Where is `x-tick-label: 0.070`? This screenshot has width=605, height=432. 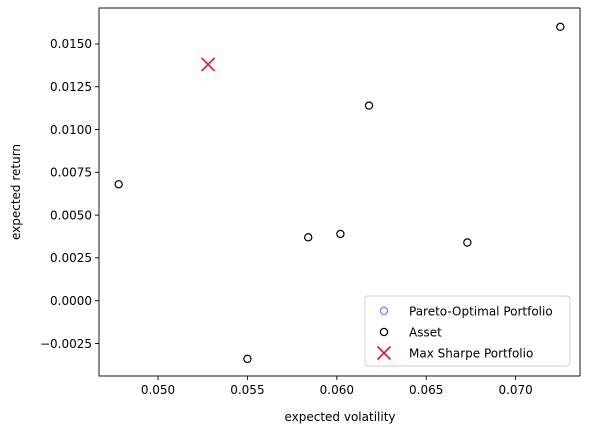 x-tick-label: 0.070 is located at coordinates (515, 390).